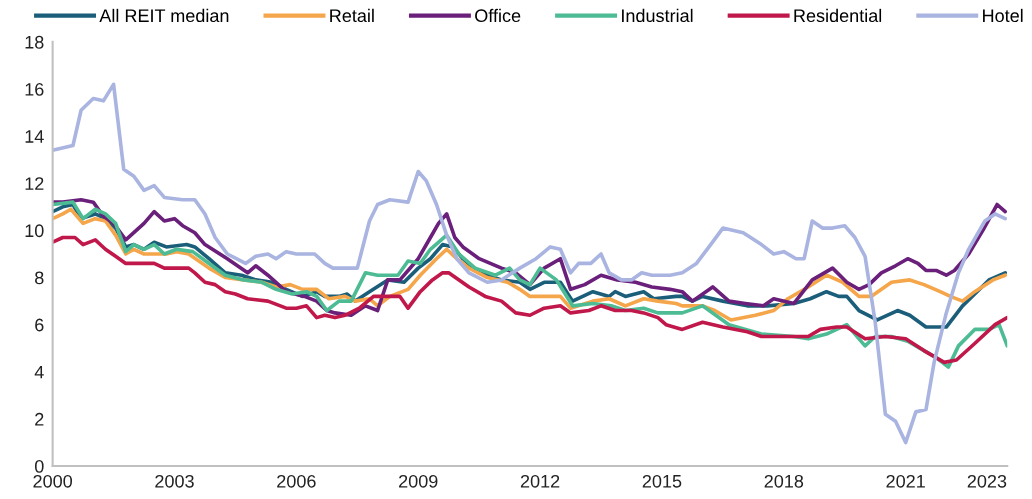 The image size is (1032, 499). I want to click on y-tick-label: 6, so click(39, 325).